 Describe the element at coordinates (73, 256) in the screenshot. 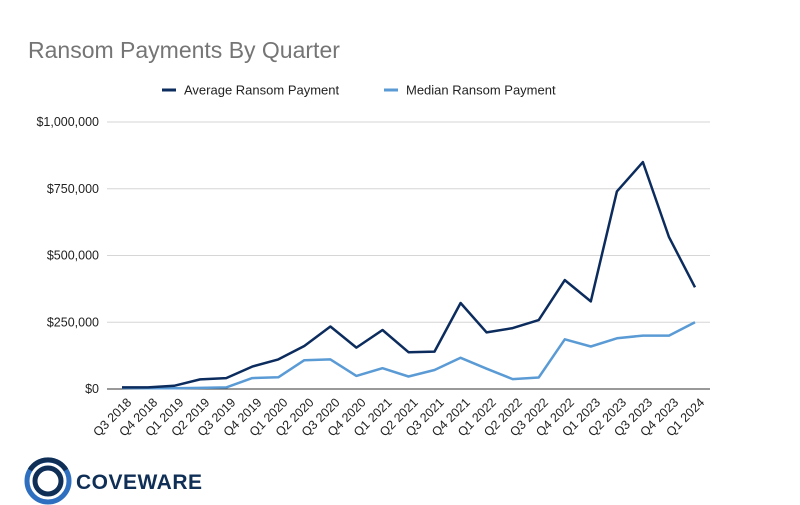

I see `y-tick-label: $500,000` at that location.